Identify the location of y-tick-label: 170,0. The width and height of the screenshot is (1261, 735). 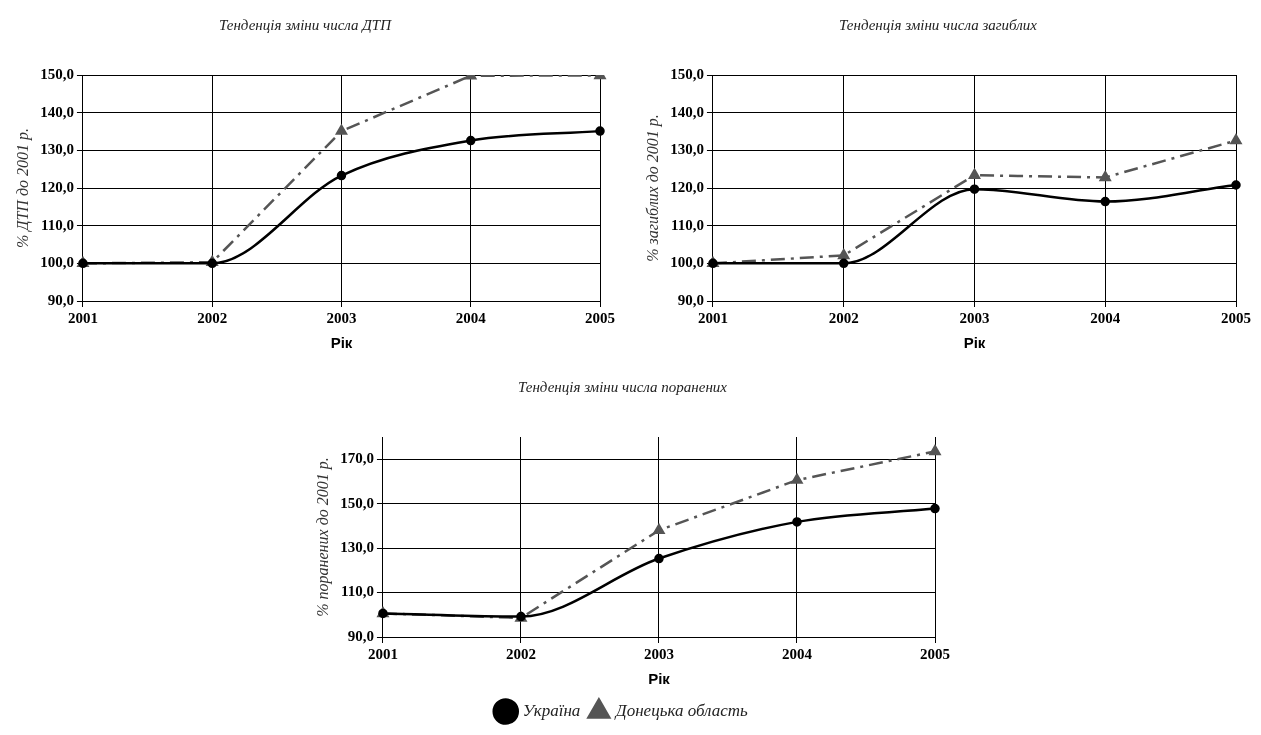
(357, 458).